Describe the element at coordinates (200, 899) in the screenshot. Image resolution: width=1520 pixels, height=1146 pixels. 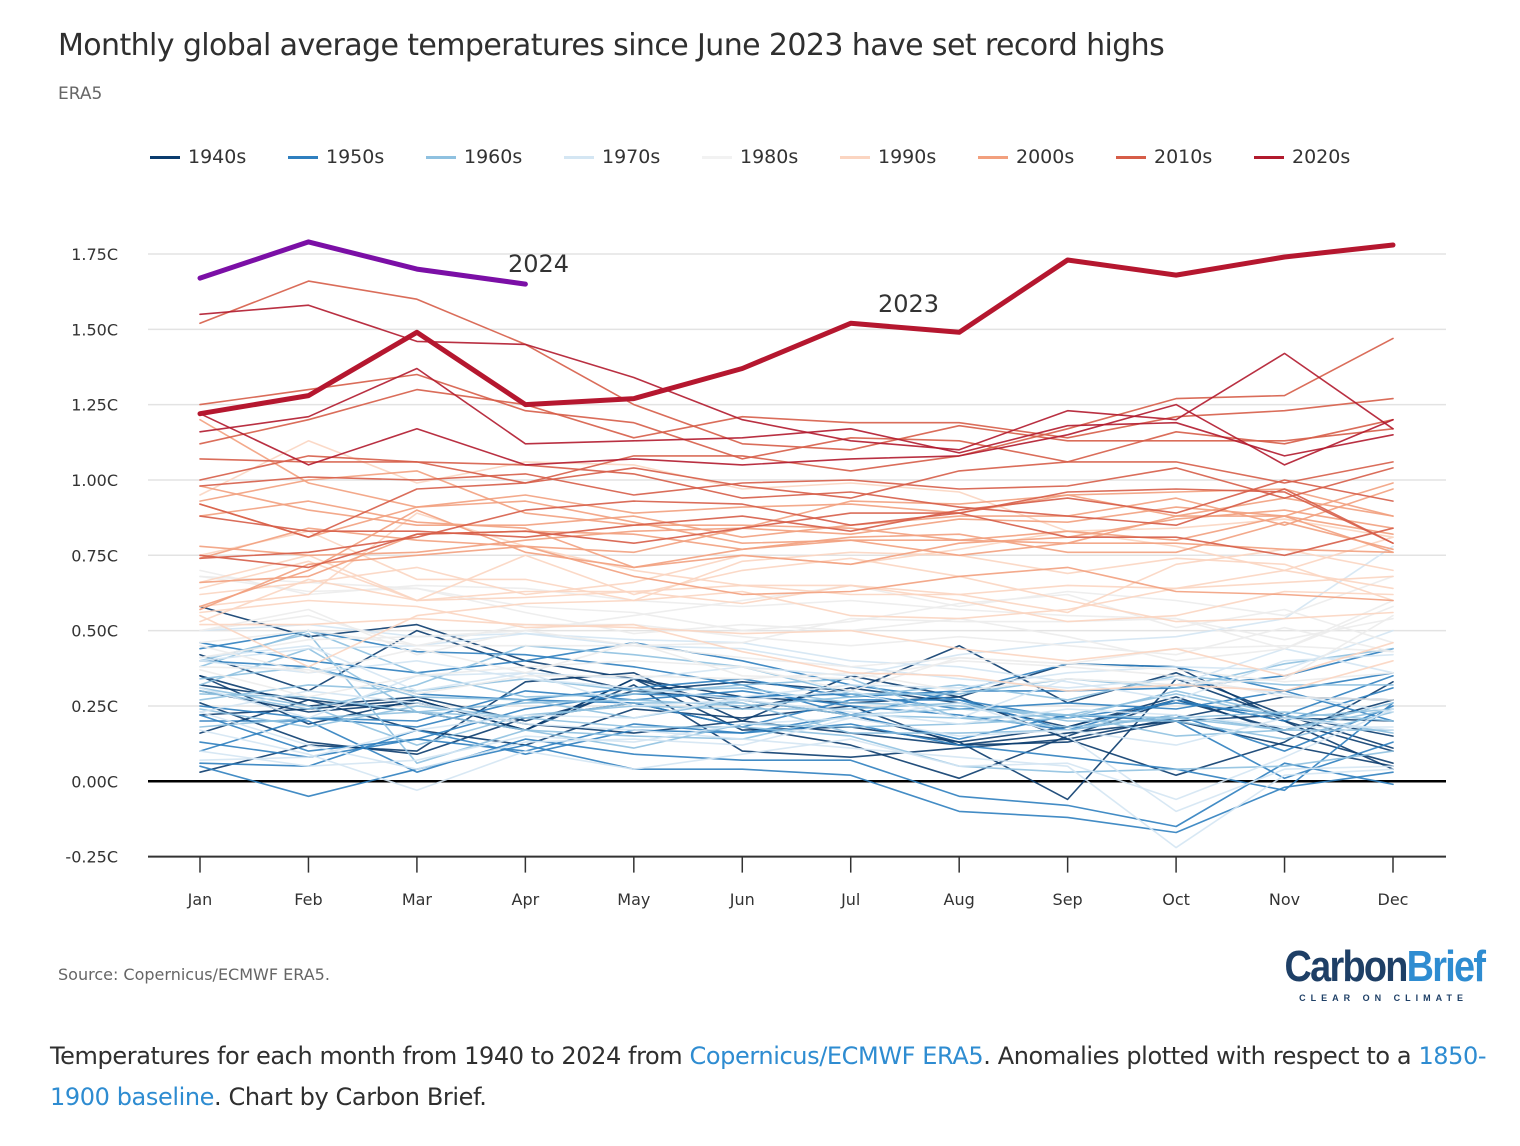
I see `x-tick-label: Jan` at that location.